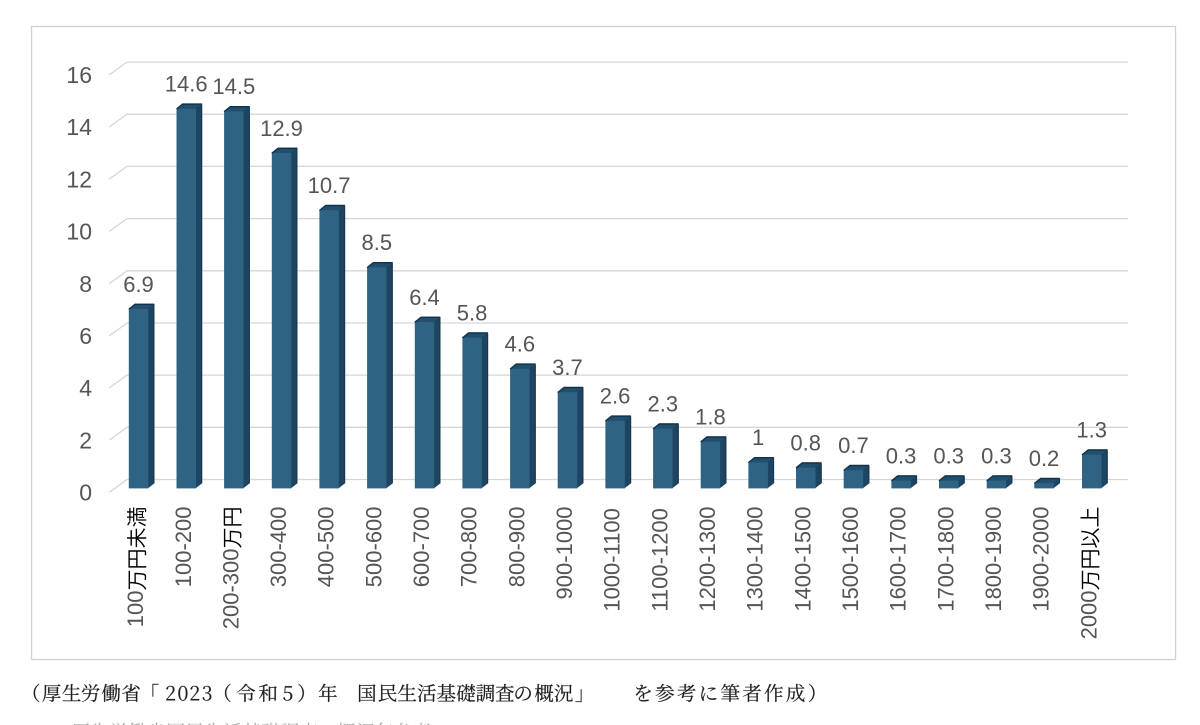 Image resolution: width=1200 pixels, height=725 pixels. What do you see at coordinates (520, 344) in the screenshot?
I see `svg-text: 4.6` at bounding box center [520, 344].